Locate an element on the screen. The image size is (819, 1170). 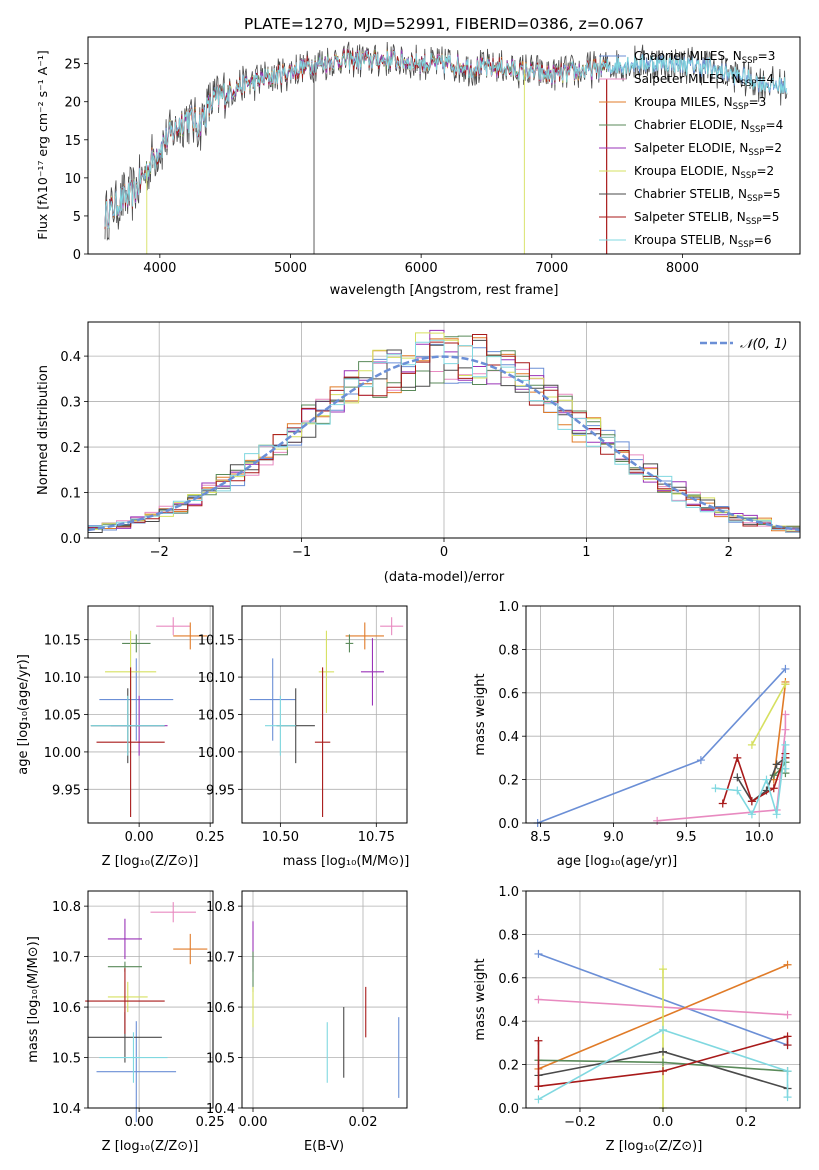
weight-vs-Z-ytick-label: 0.0 is located at coordinates (508, 1109).